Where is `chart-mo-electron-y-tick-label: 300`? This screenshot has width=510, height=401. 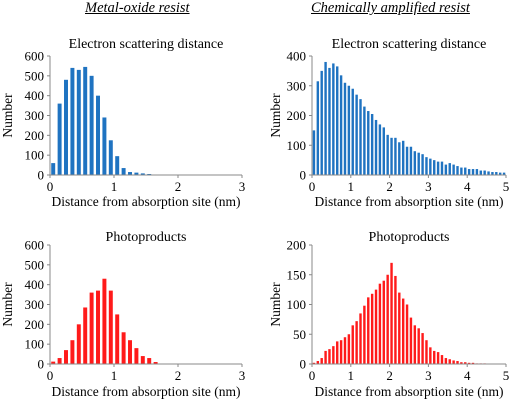
chart-mo-electron-y-tick-label: 300 is located at coordinates (35, 115).